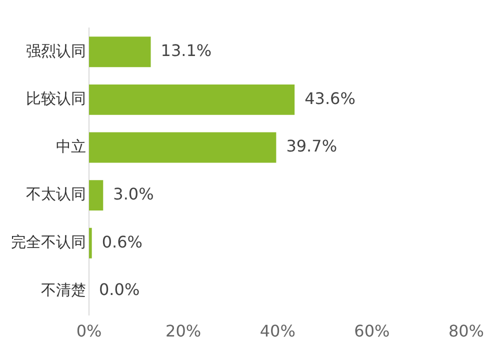 The width and height of the screenshot is (500, 362). Describe the element at coordinates (63, 289) in the screenshot. I see `y-tick-label: 不清楚` at that location.